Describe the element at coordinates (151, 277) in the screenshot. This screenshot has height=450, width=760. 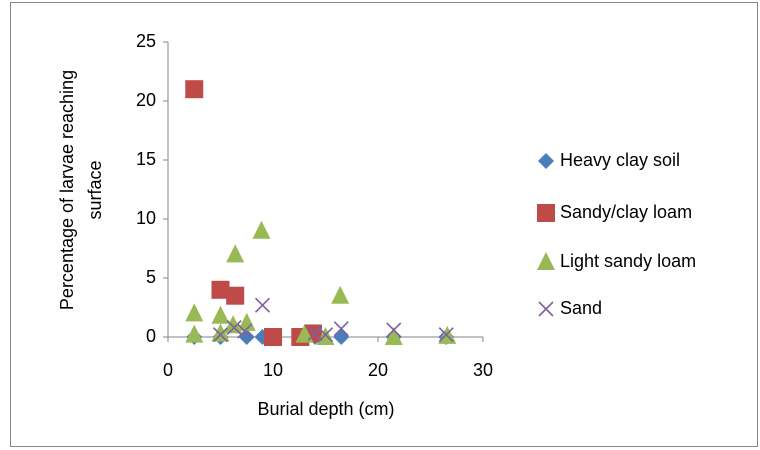
I see `y-tick-label: 5` at that location.